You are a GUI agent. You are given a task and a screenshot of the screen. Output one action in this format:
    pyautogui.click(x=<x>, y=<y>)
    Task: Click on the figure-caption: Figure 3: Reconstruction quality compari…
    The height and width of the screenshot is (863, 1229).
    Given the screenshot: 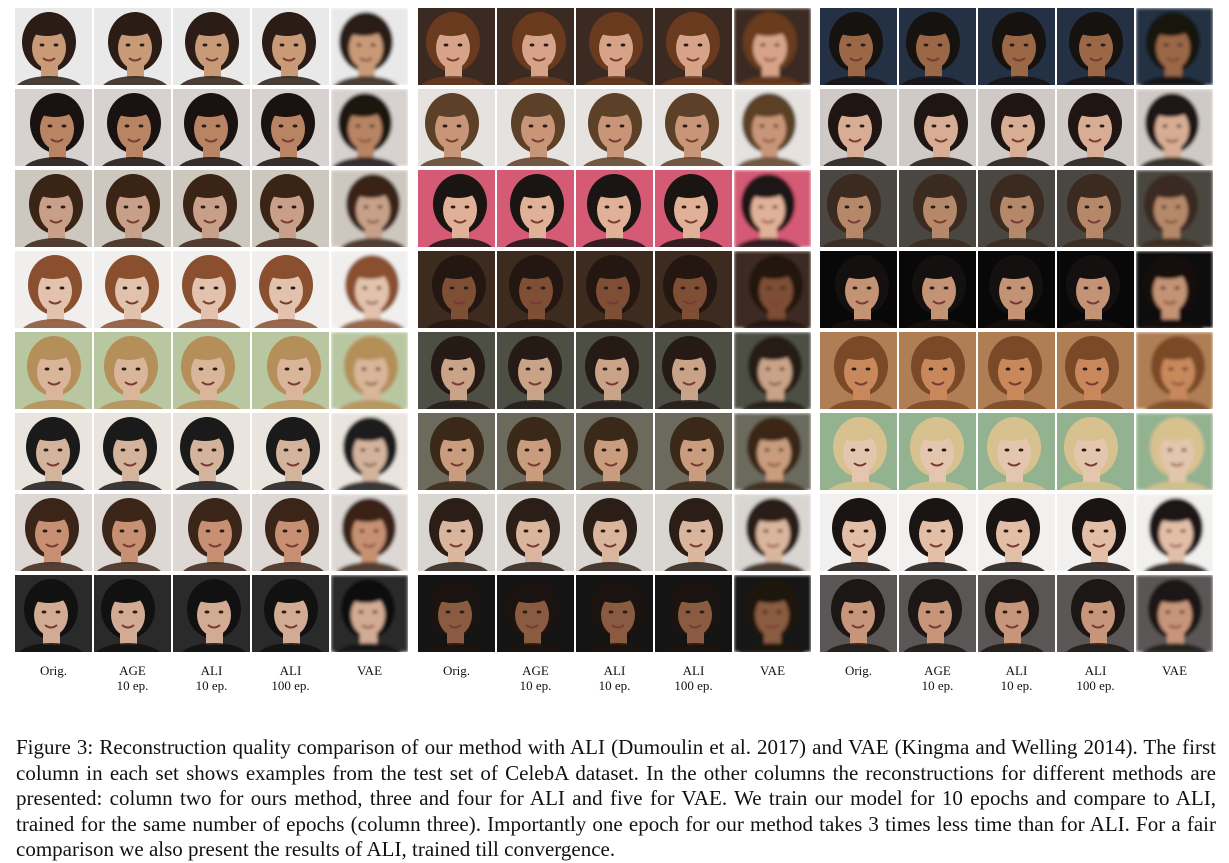 What is the action you would take?
    pyautogui.click(x=616, y=798)
    